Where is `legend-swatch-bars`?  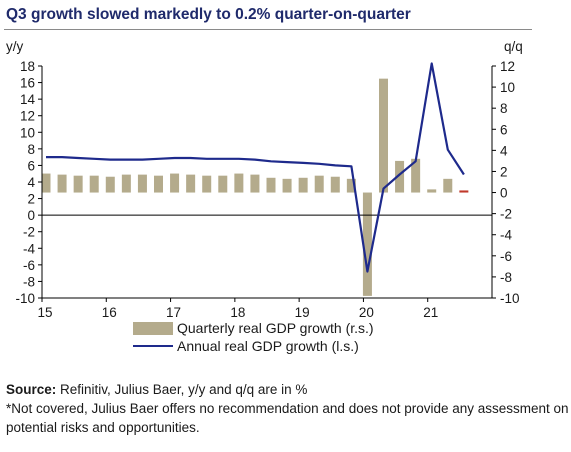 legend-swatch-bars is located at coordinates (153, 328).